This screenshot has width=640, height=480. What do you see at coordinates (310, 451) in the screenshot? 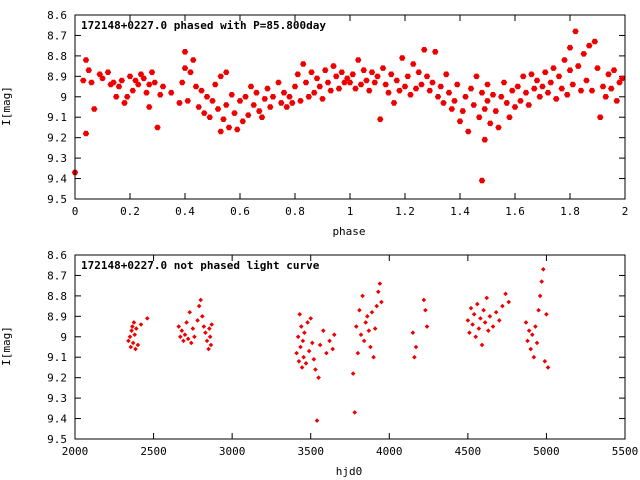
I see `x-tick-label: 3500` at bounding box center [310, 451].